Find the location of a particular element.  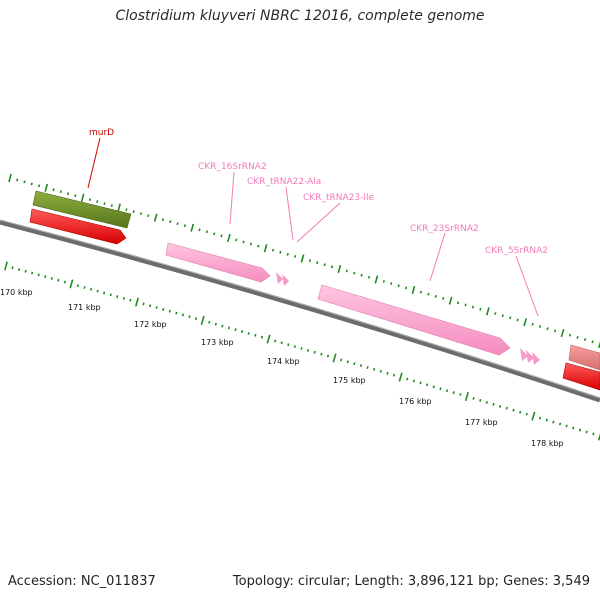

label-16s-rrna: CKR_16SrRNA2 is located at coordinates (232, 167).